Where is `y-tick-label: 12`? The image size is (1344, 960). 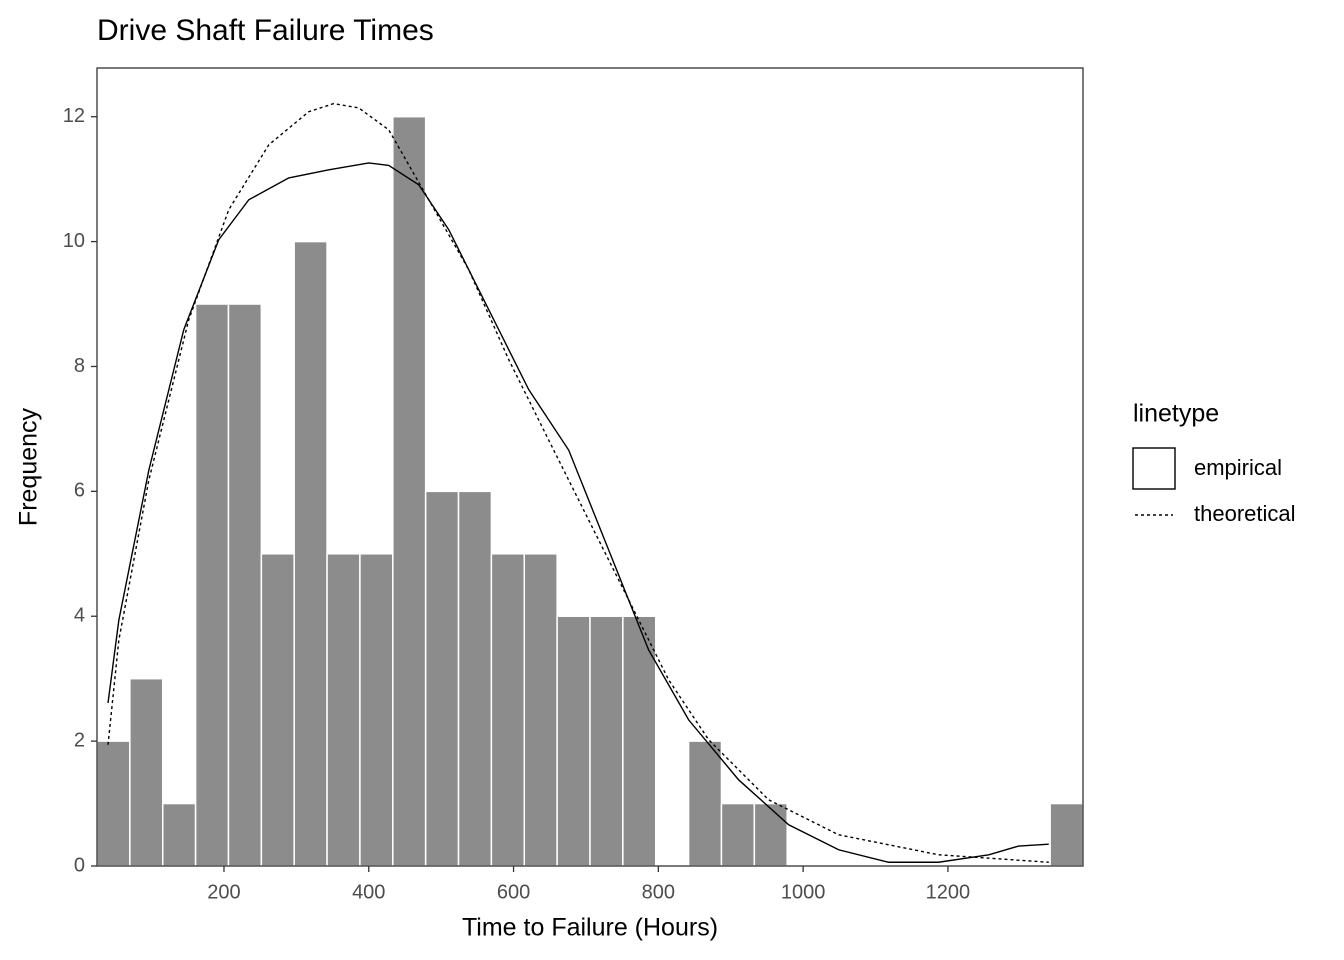 y-tick-label: 12 is located at coordinates (74, 116).